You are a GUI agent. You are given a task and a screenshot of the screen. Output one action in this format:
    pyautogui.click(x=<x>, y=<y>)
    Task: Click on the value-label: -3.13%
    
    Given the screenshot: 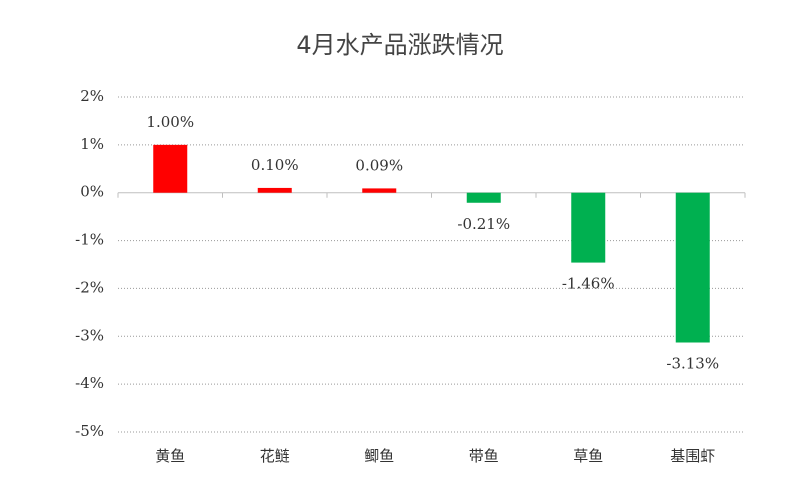 What is the action you would take?
    pyautogui.click(x=692, y=364)
    